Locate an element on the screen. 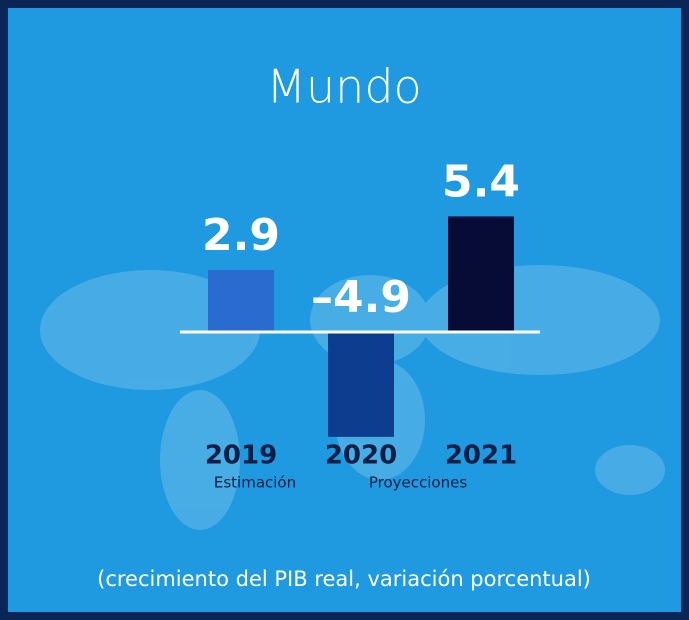 The image size is (689, 620). x-tick-label: 2020 is located at coordinates (361, 456).